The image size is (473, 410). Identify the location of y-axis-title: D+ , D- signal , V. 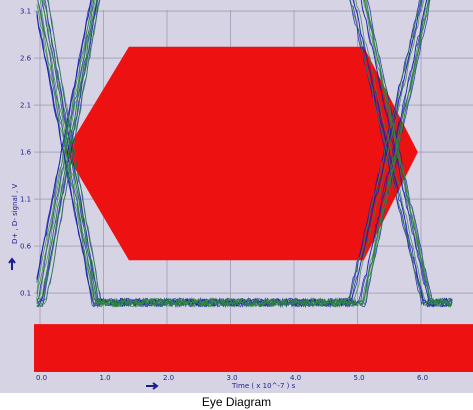
(15, 214).